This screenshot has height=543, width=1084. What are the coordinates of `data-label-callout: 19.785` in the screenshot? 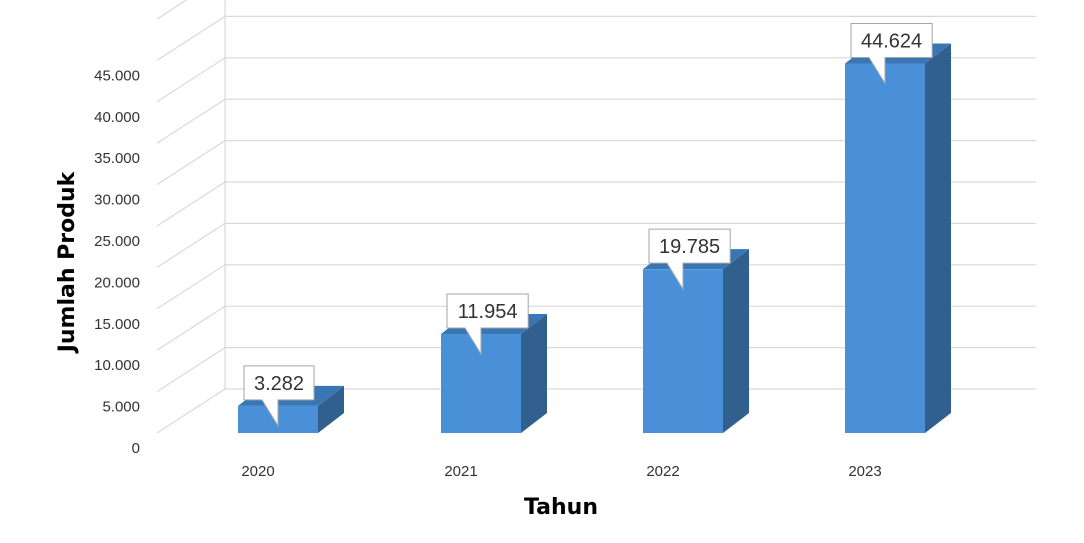 It's located at (689, 259).